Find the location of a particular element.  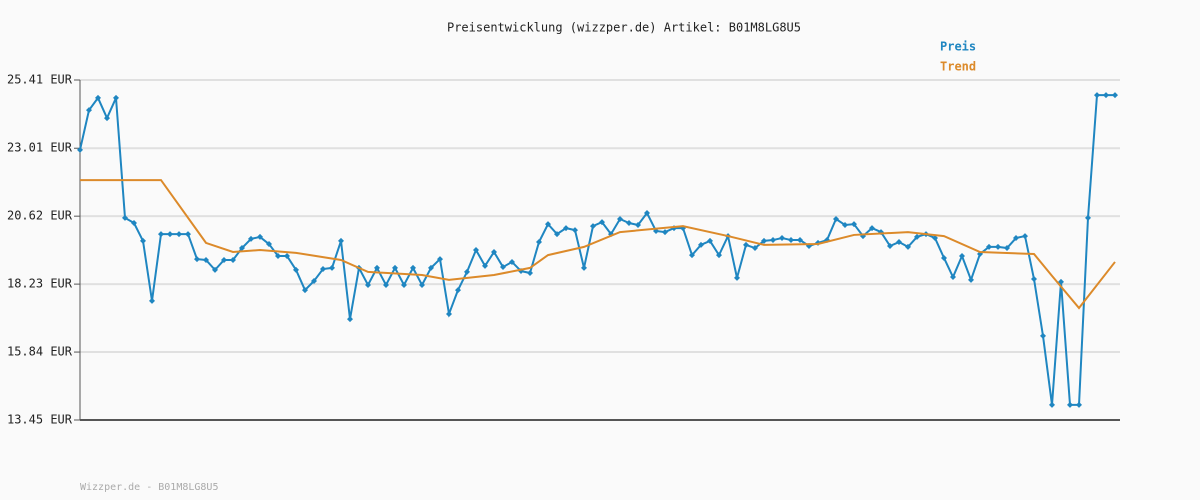

legend-label: Preis is located at coordinates (958, 47).